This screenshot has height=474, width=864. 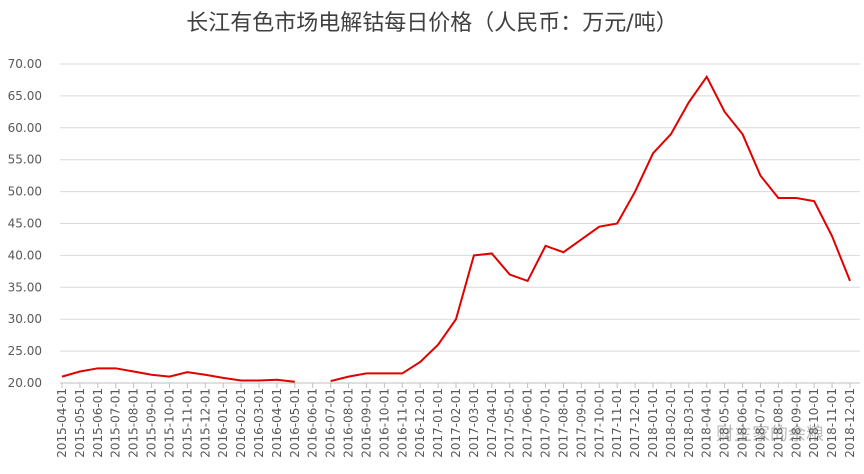 What do you see at coordinates (169, 423) in the screenshot?
I see `x-tick-label: 2015-10-01` at bounding box center [169, 423].